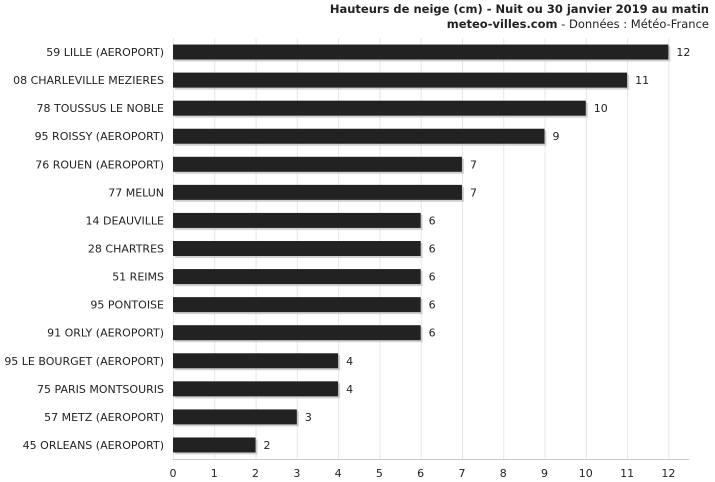  Describe the element at coordinates (99, 136) in the screenshot. I see `category-label: 95 ROISSY (AEROPORT)` at that location.